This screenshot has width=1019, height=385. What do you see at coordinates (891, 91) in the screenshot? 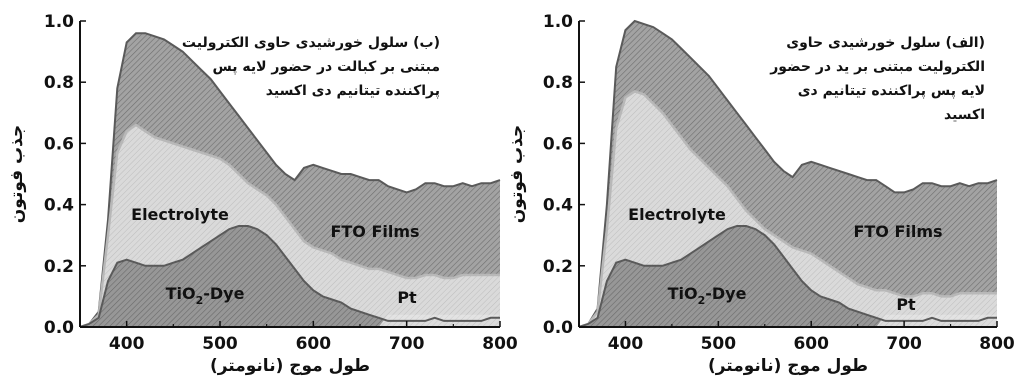
I see `panel-caption-line: لایه پس پراکننده تیتانیم دی` at bounding box center [891, 91].